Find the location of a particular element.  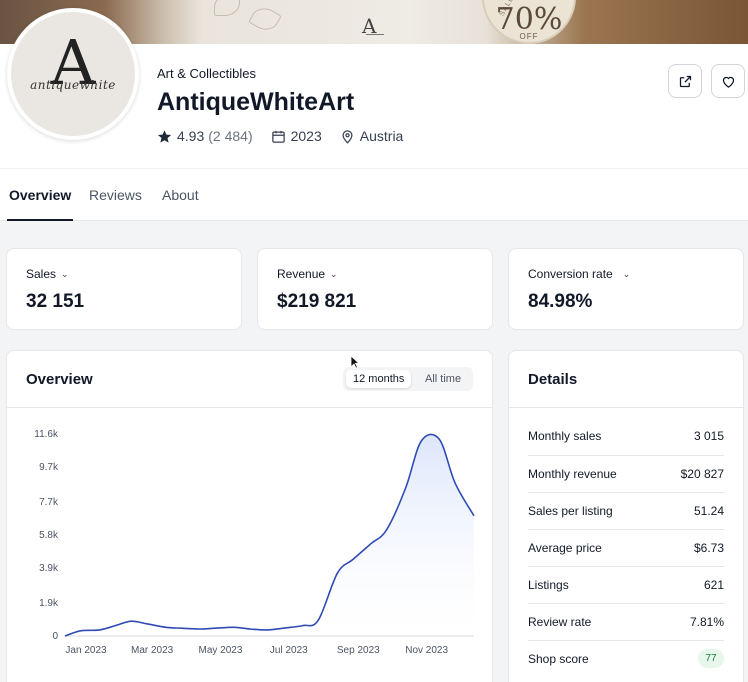

stat-value-revenue: $219 821 is located at coordinates (317, 301).